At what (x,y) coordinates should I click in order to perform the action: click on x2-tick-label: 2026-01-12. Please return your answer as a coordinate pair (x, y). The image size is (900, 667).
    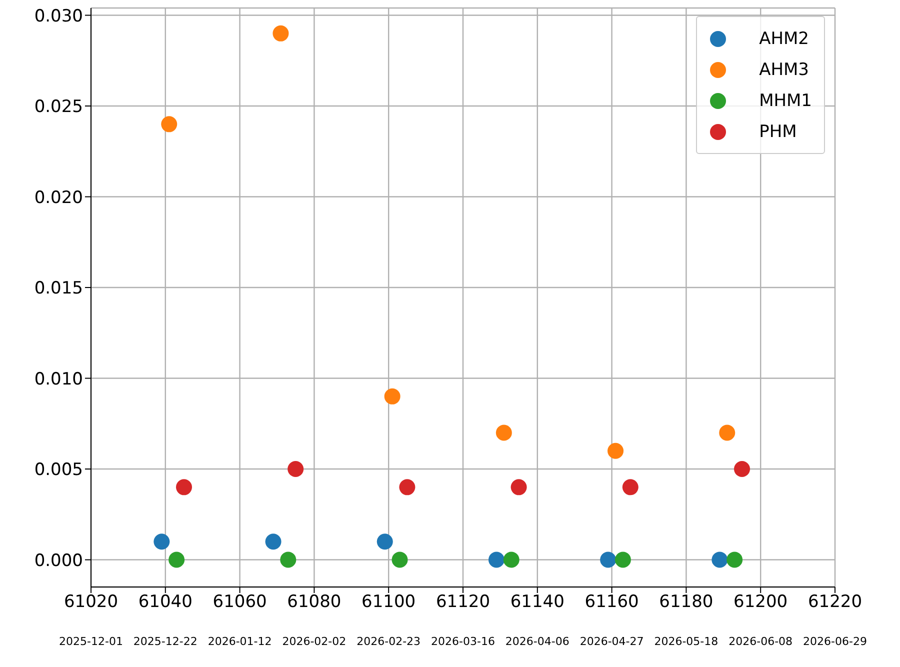
    Looking at the image, I should click on (240, 641).